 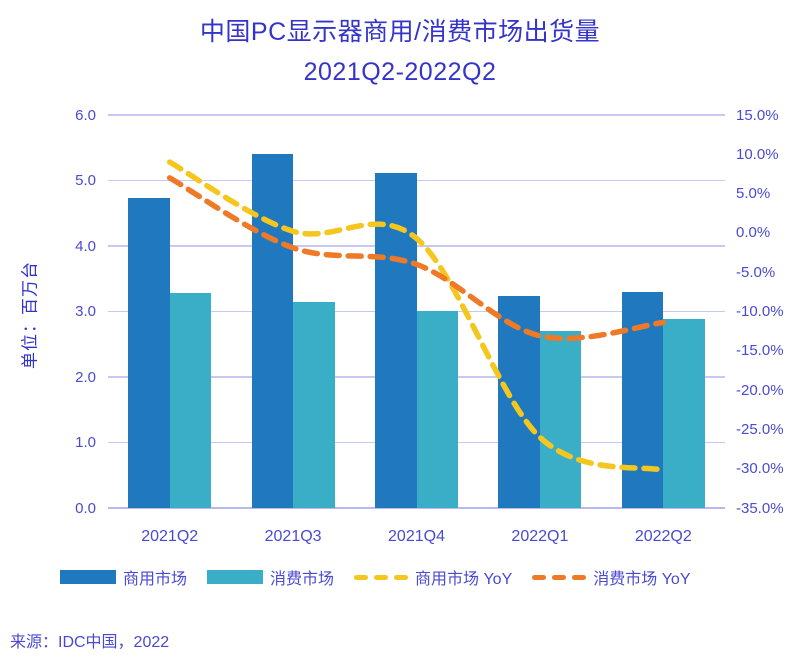 What do you see at coordinates (85, 377) in the screenshot?
I see `left-axis-tick: 2.0` at bounding box center [85, 377].